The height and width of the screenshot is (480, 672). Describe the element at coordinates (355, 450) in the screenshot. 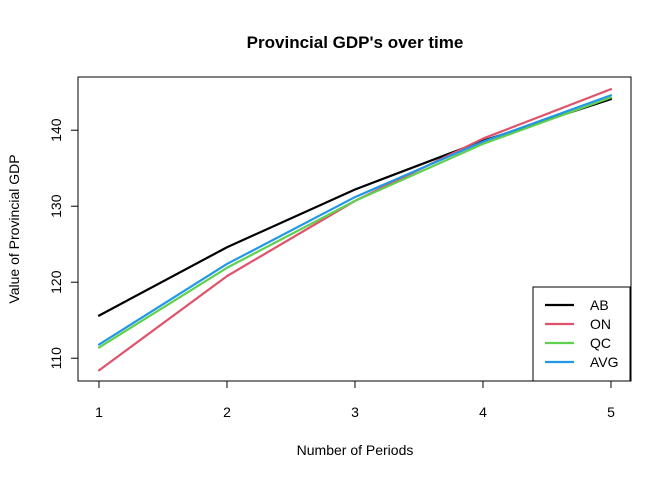

I see `x-axis-label: Number of Periods` at that location.